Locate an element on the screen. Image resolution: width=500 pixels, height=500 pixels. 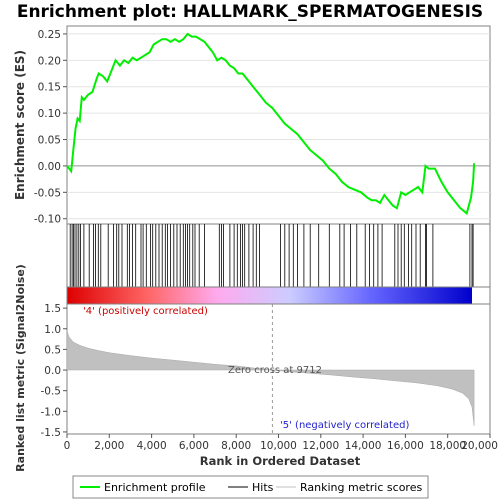
es-y-tick-label: -0.05 is located at coordinates (47, 193).